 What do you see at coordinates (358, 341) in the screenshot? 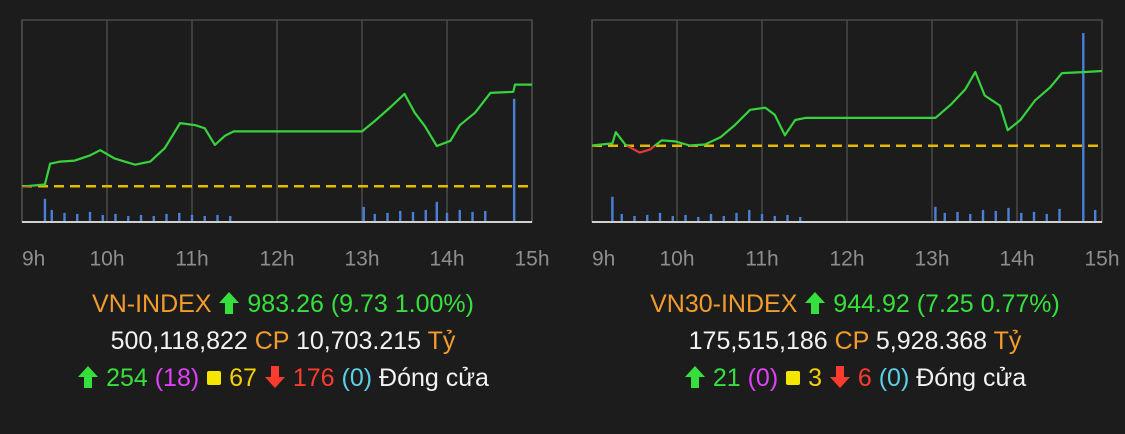
I see `turnover: 10,703.215` at bounding box center [358, 341].